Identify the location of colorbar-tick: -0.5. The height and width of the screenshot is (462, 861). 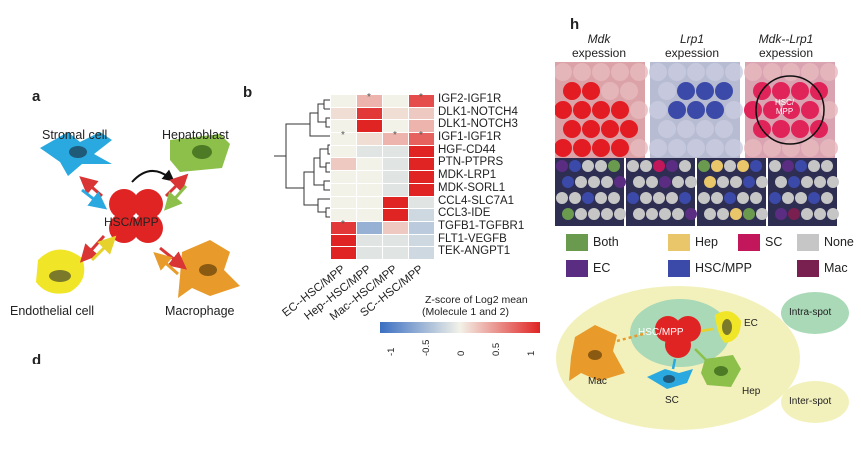
(426, 347).